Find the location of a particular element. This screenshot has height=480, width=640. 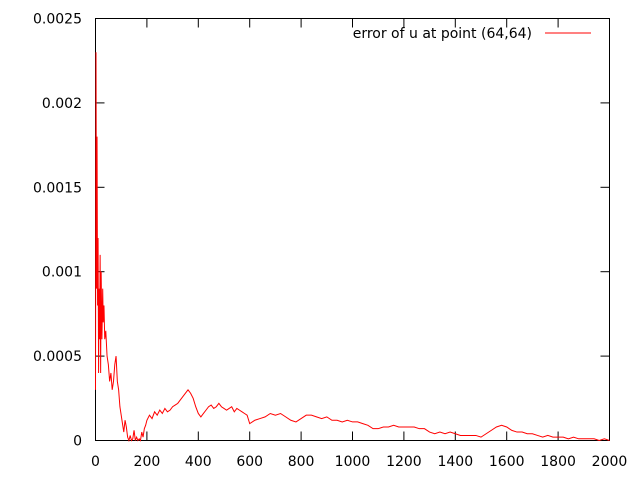

x-tick-label: 200 is located at coordinates (147, 462).